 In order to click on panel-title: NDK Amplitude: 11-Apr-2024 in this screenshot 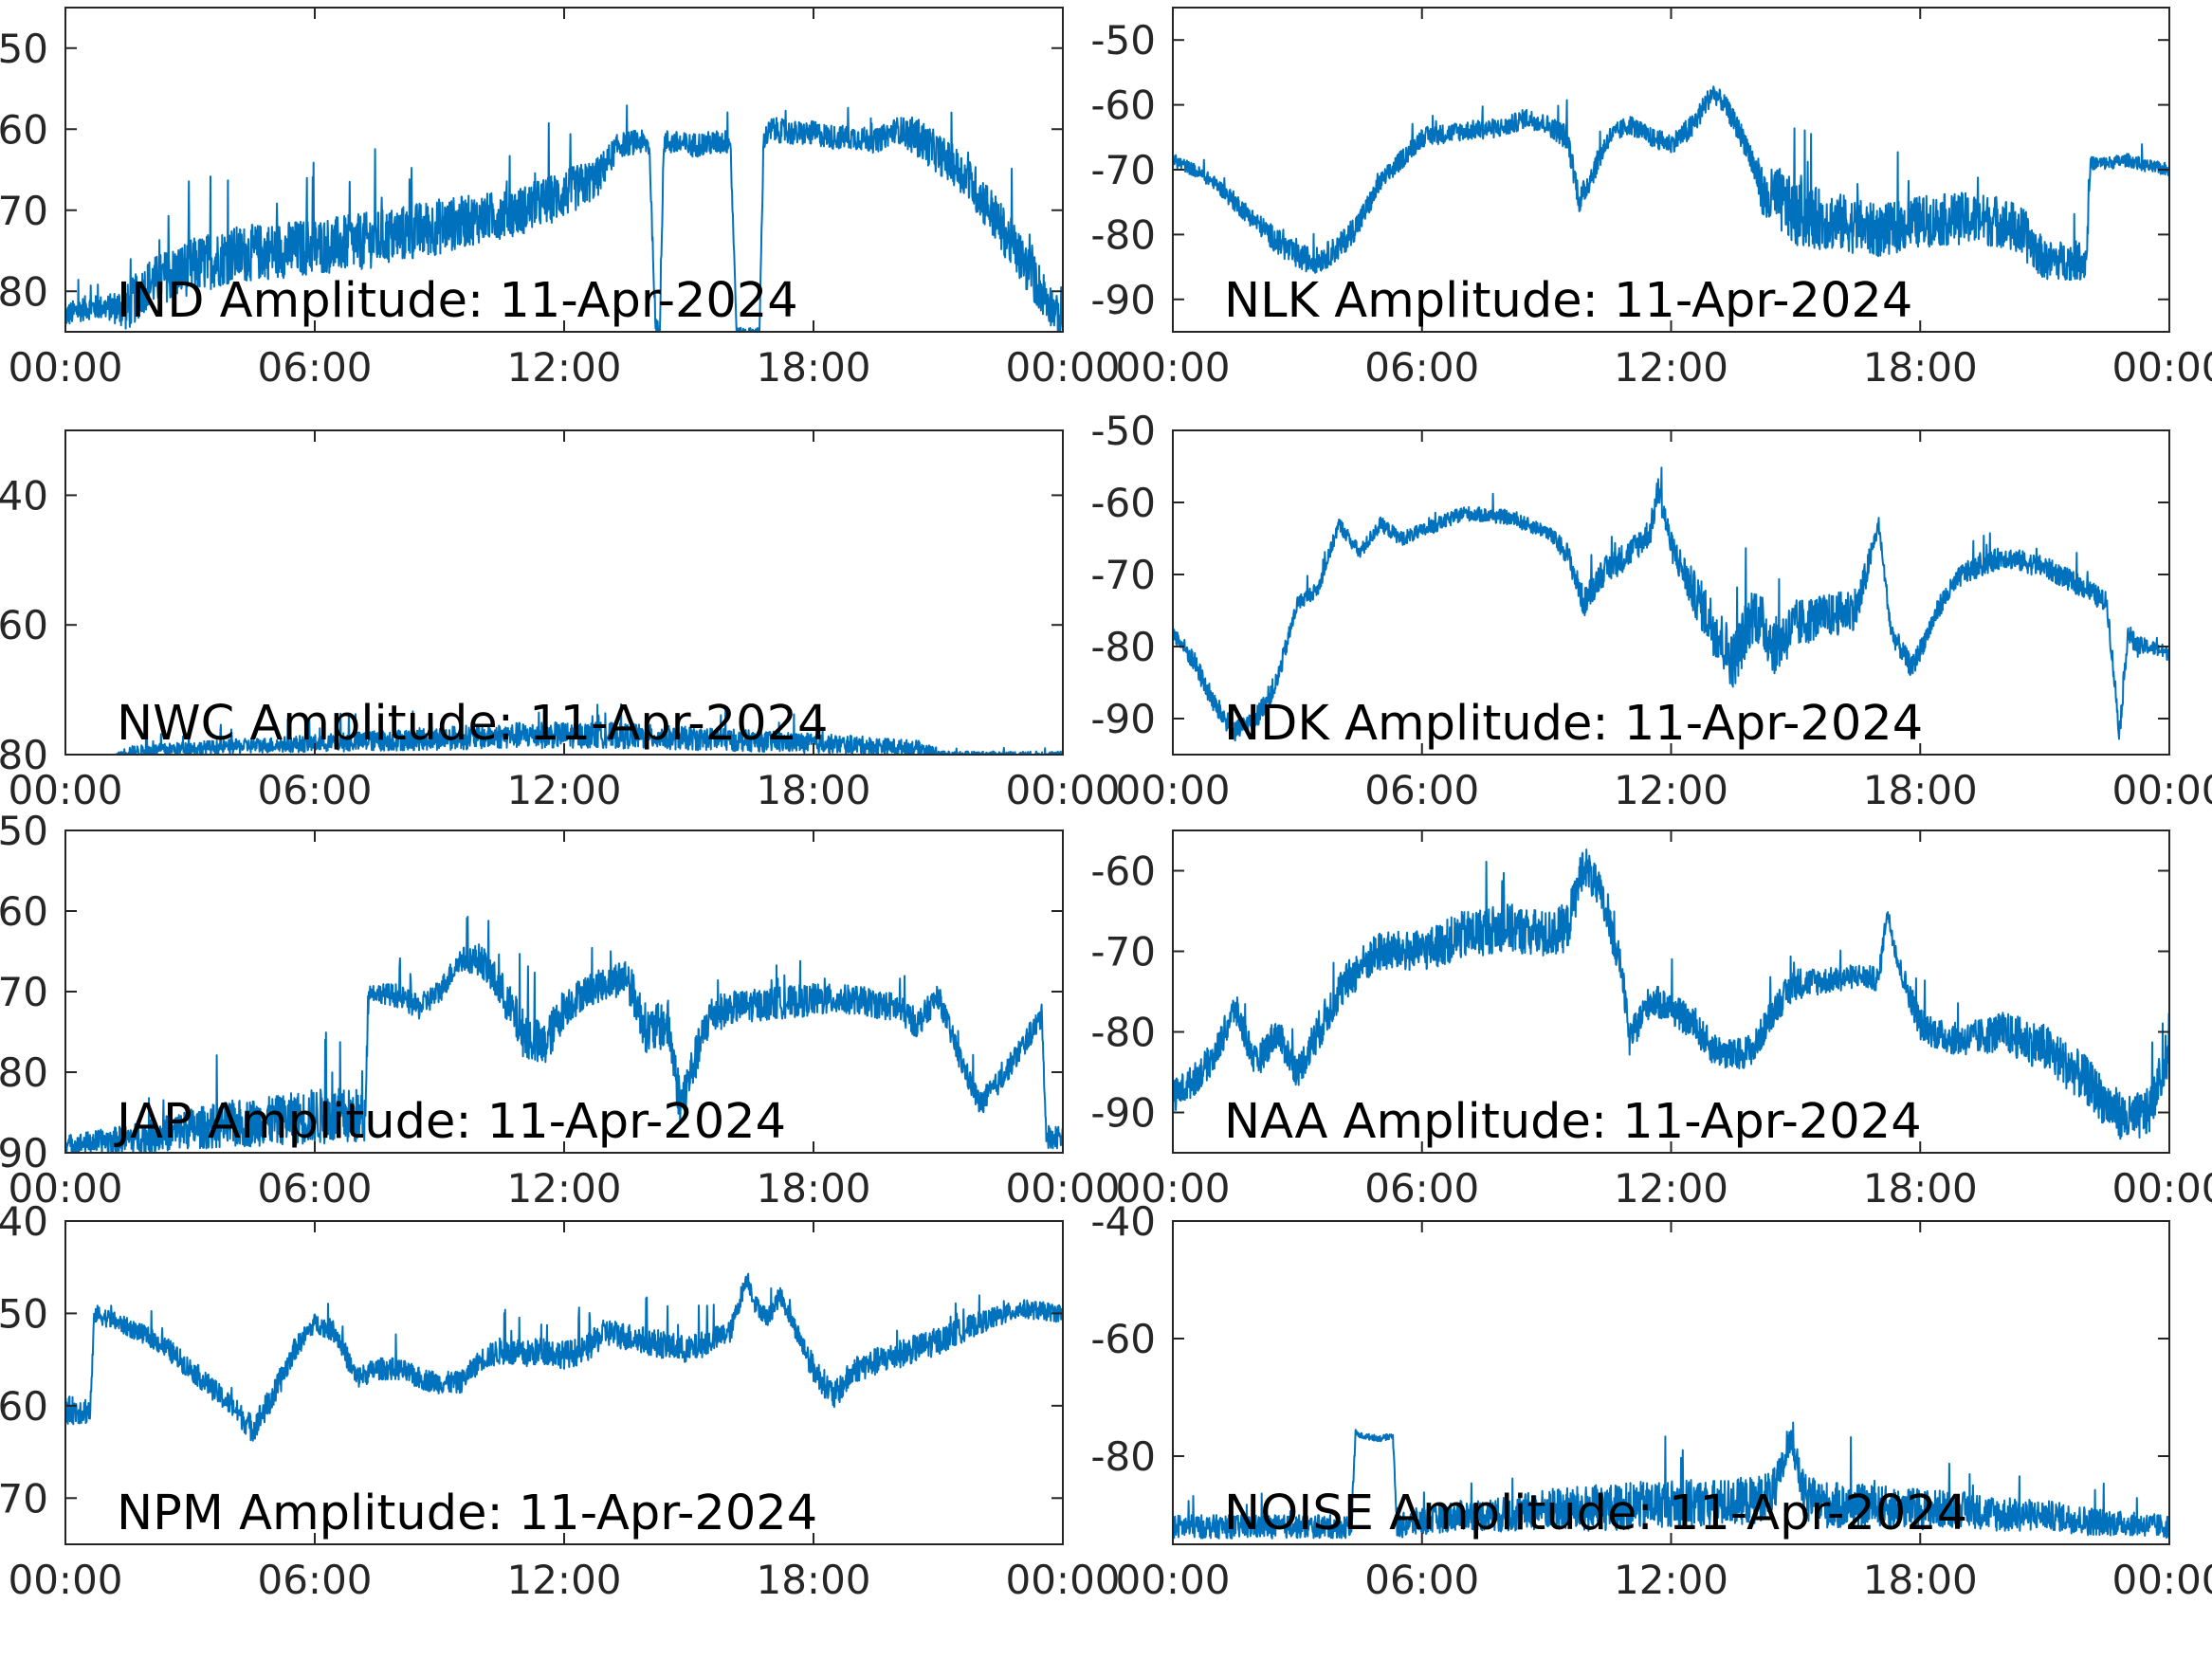, I will do `click(1573, 724)`.